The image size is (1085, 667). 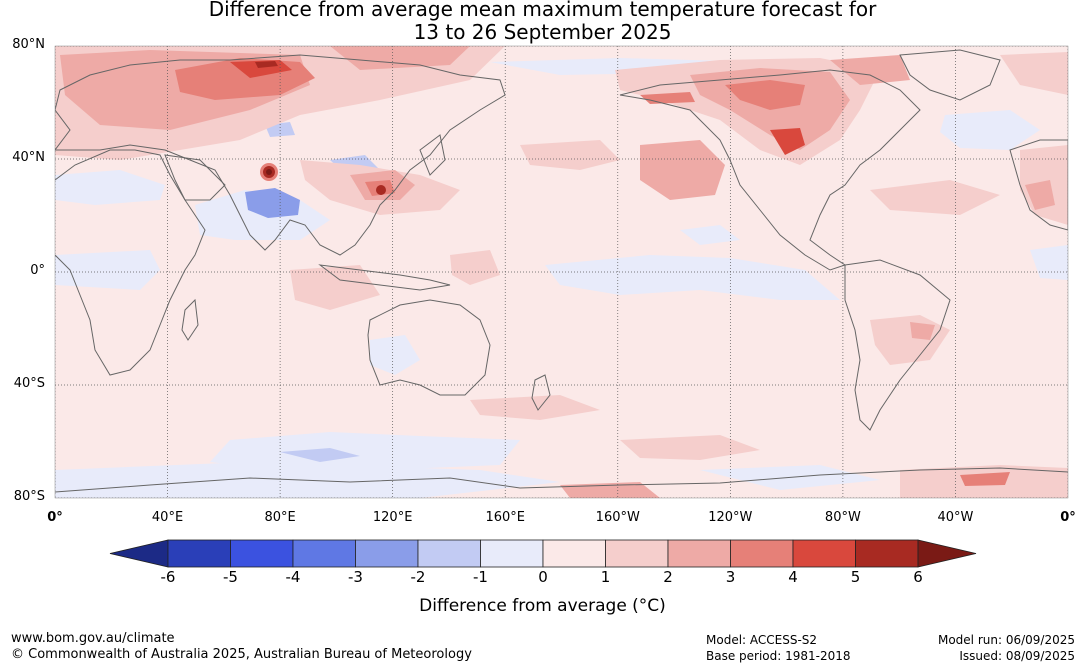 I want to click on longitude-label: 40°W, so click(x=955, y=517).